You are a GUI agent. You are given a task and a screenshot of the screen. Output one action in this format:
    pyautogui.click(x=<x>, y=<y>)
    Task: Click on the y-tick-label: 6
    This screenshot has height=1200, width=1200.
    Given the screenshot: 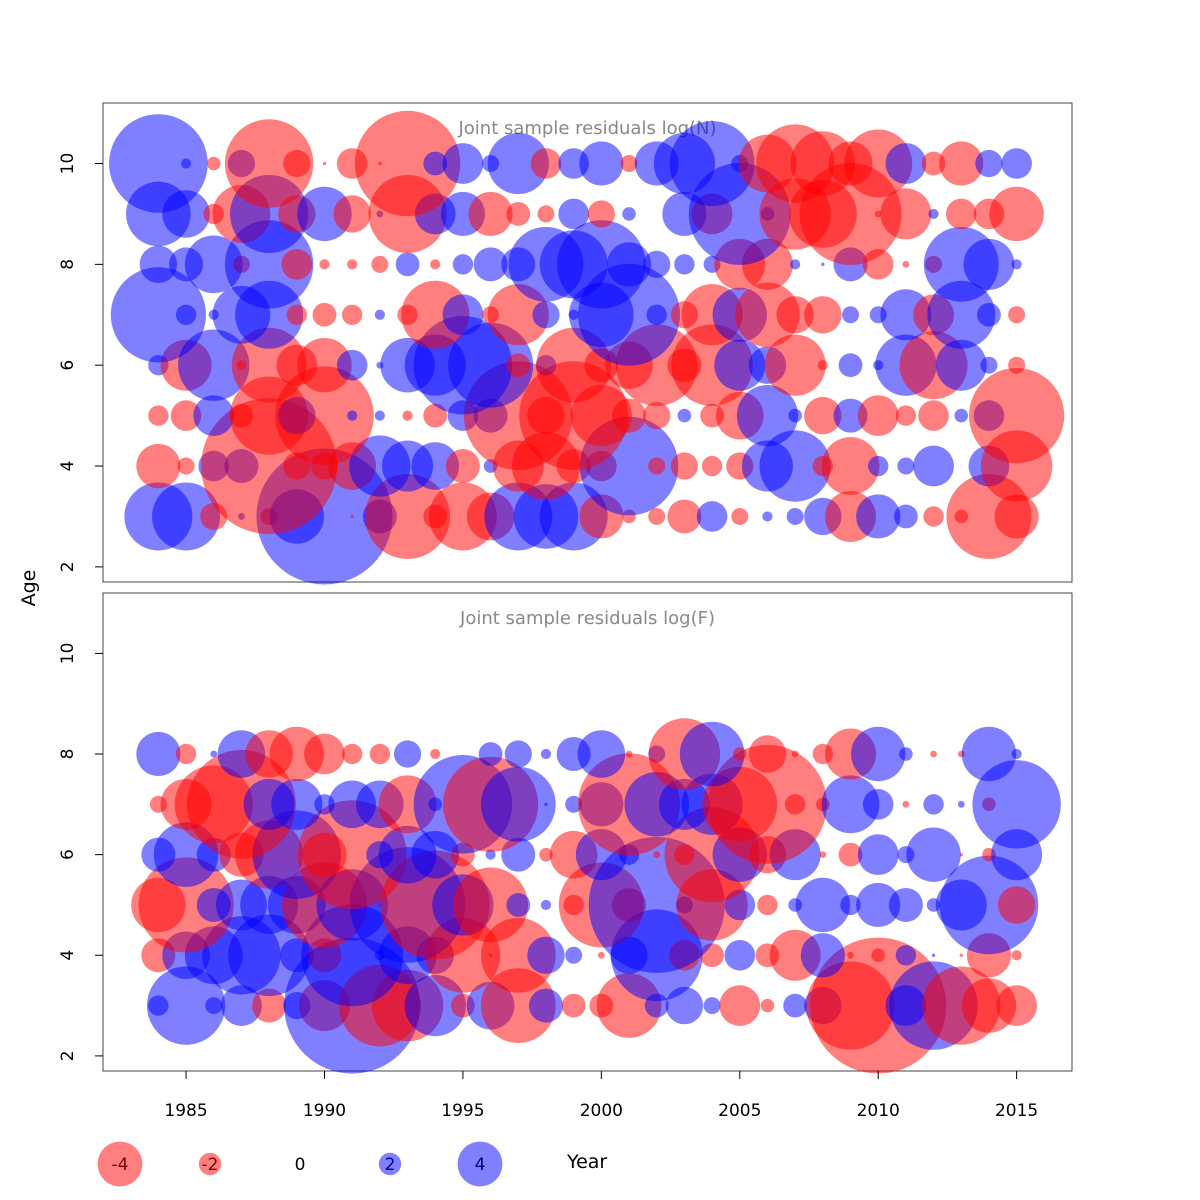 What is the action you would take?
    pyautogui.click(x=68, y=854)
    